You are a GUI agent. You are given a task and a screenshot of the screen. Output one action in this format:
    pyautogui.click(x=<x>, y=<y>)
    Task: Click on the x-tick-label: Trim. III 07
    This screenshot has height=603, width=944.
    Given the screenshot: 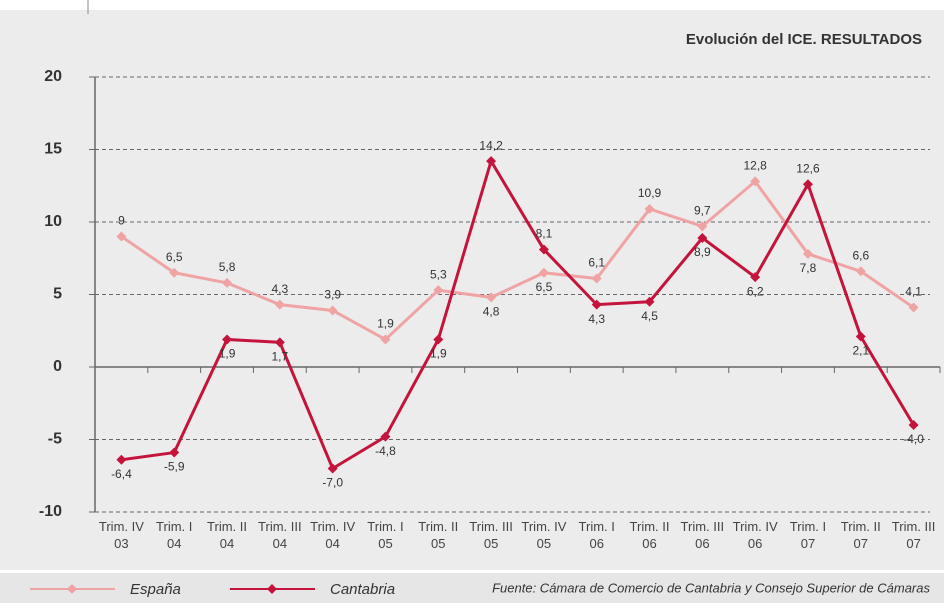 What is the action you would take?
    pyautogui.click(x=913, y=535)
    